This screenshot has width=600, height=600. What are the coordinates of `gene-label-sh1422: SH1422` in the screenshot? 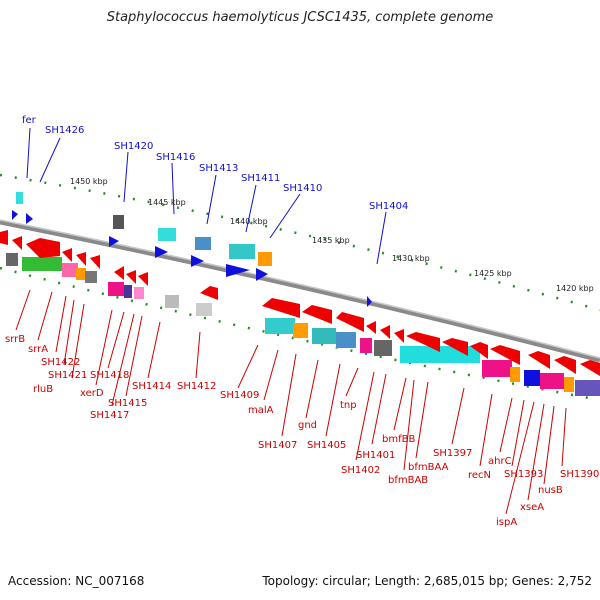 It's located at (60, 362).